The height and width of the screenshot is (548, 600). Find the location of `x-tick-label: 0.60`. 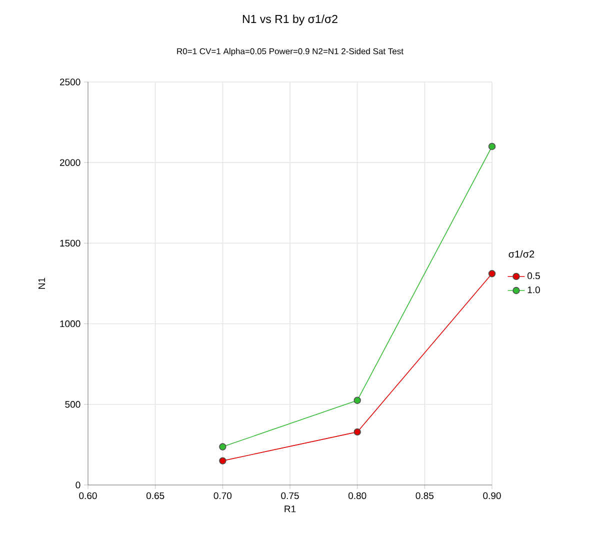

x-tick-label: 0.60 is located at coordinates (88, 496).